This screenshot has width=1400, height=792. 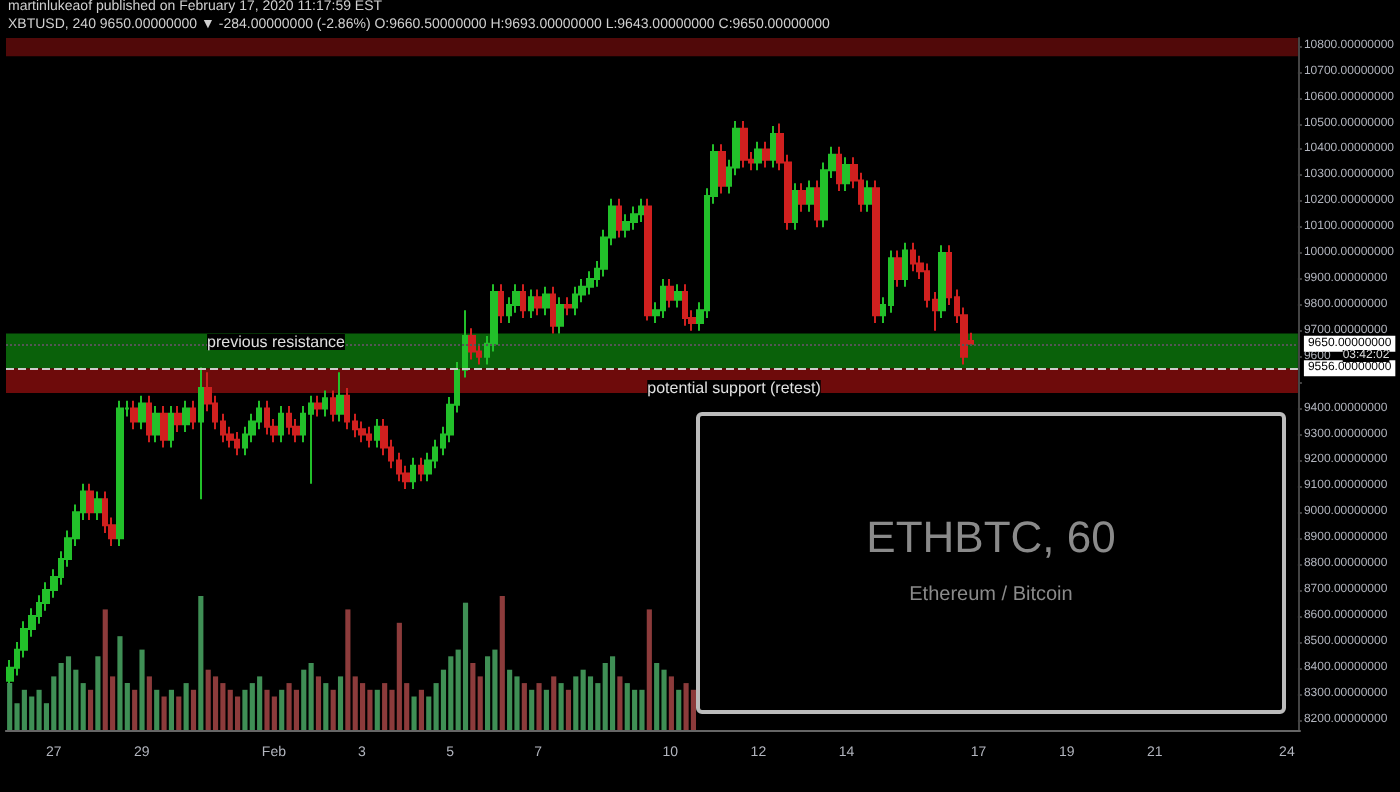 What do you see at coordinates (734, 388) in the screenshot?
I see `annotation: potential support (retest)` at bounding box center [734, 388].